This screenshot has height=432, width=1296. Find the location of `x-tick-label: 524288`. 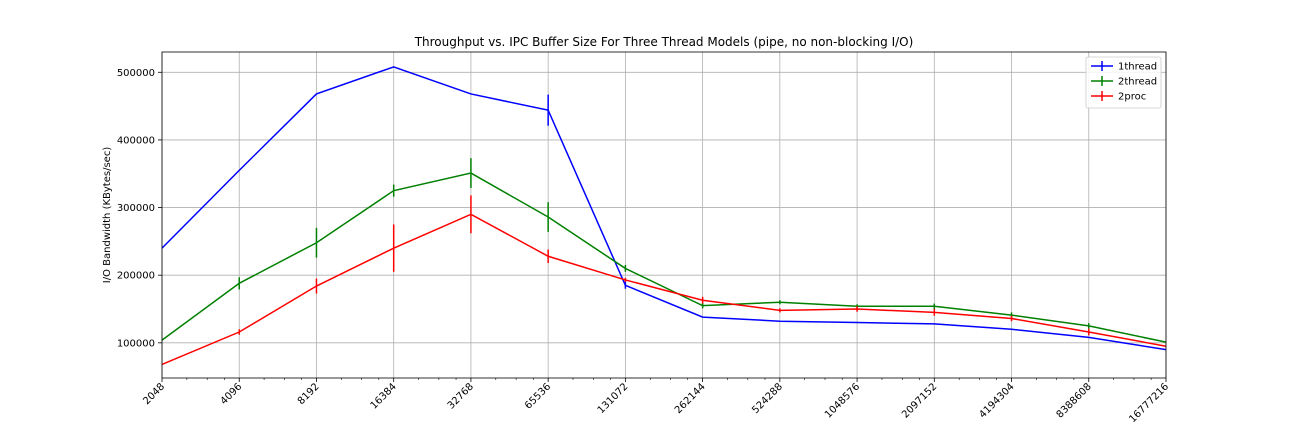

x-tick-label: 524288 is located at coordinates (767, 398).